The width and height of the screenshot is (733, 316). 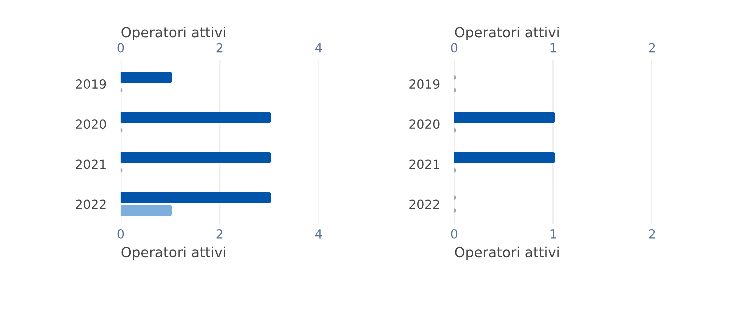 I want to click on x2-tick-label: 4, so click(x=318, y=48).